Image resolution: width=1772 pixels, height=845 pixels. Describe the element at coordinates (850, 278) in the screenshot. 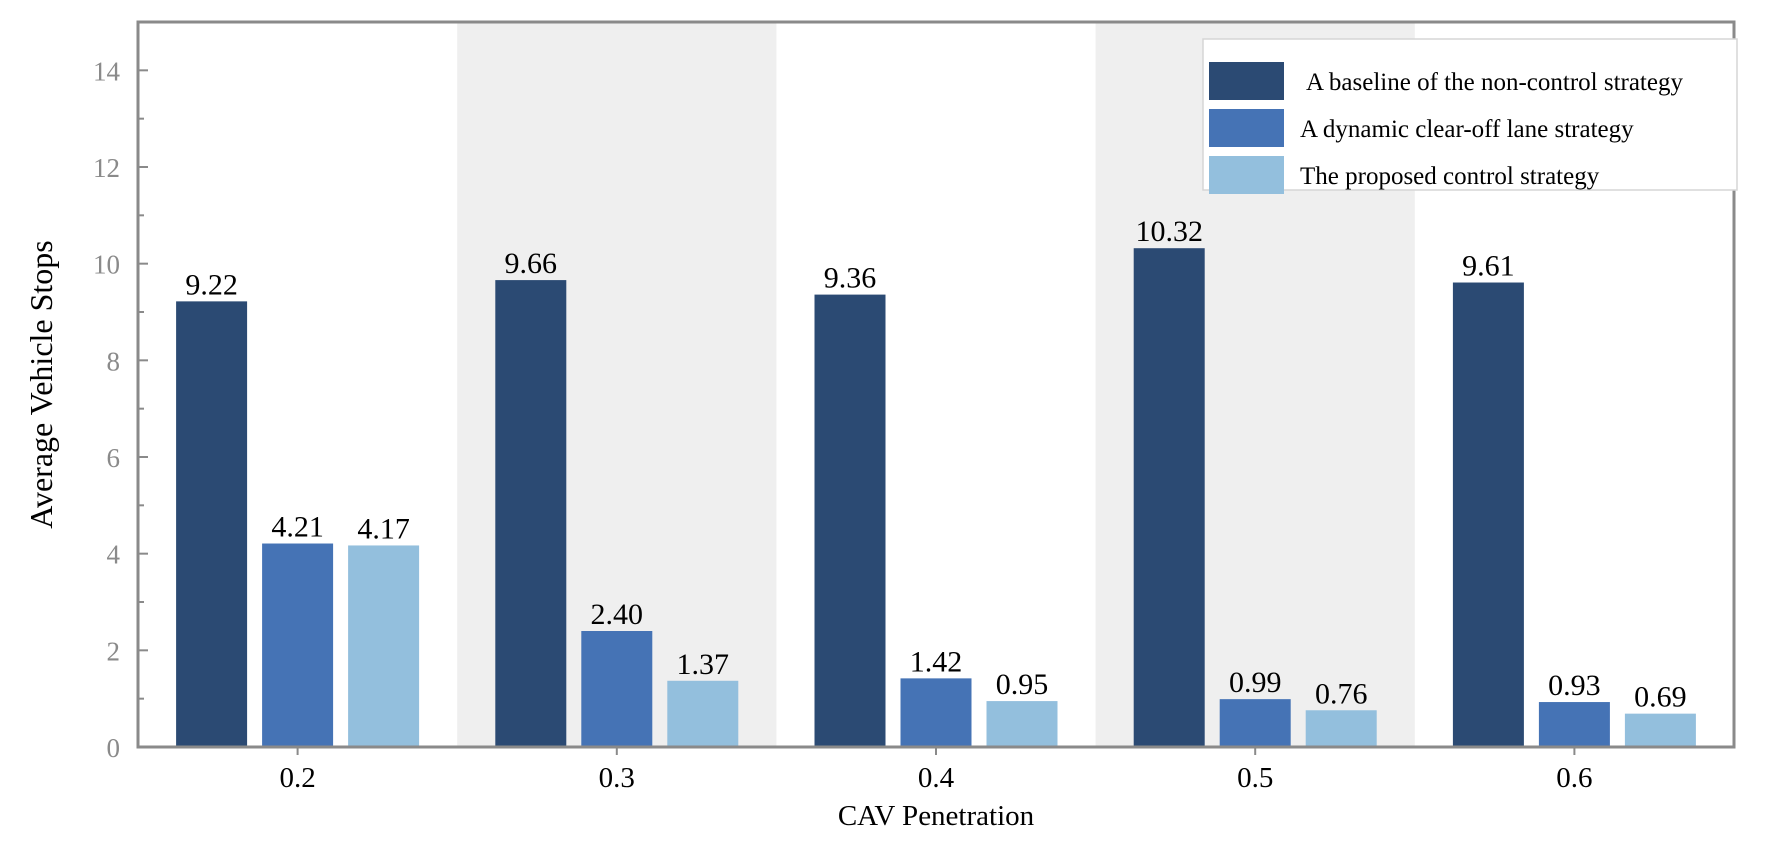

I see `bar-label-baseline-0-4: 9.36` at that location.